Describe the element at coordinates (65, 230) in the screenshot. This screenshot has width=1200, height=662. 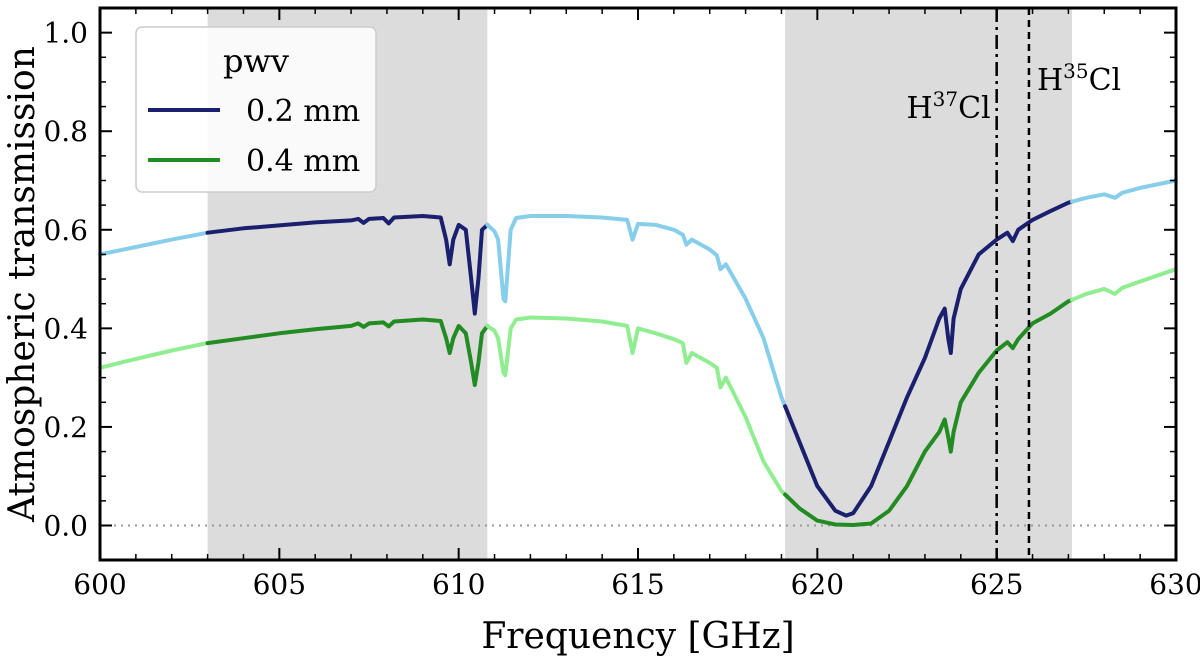
I see `y-tick-label: 0.6` at that location.